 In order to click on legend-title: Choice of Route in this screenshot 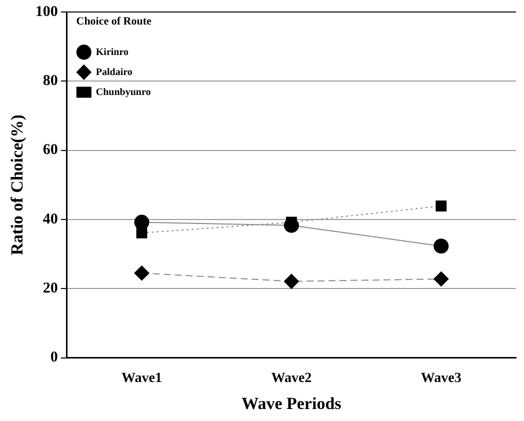, I will do `click(114, 21)`.